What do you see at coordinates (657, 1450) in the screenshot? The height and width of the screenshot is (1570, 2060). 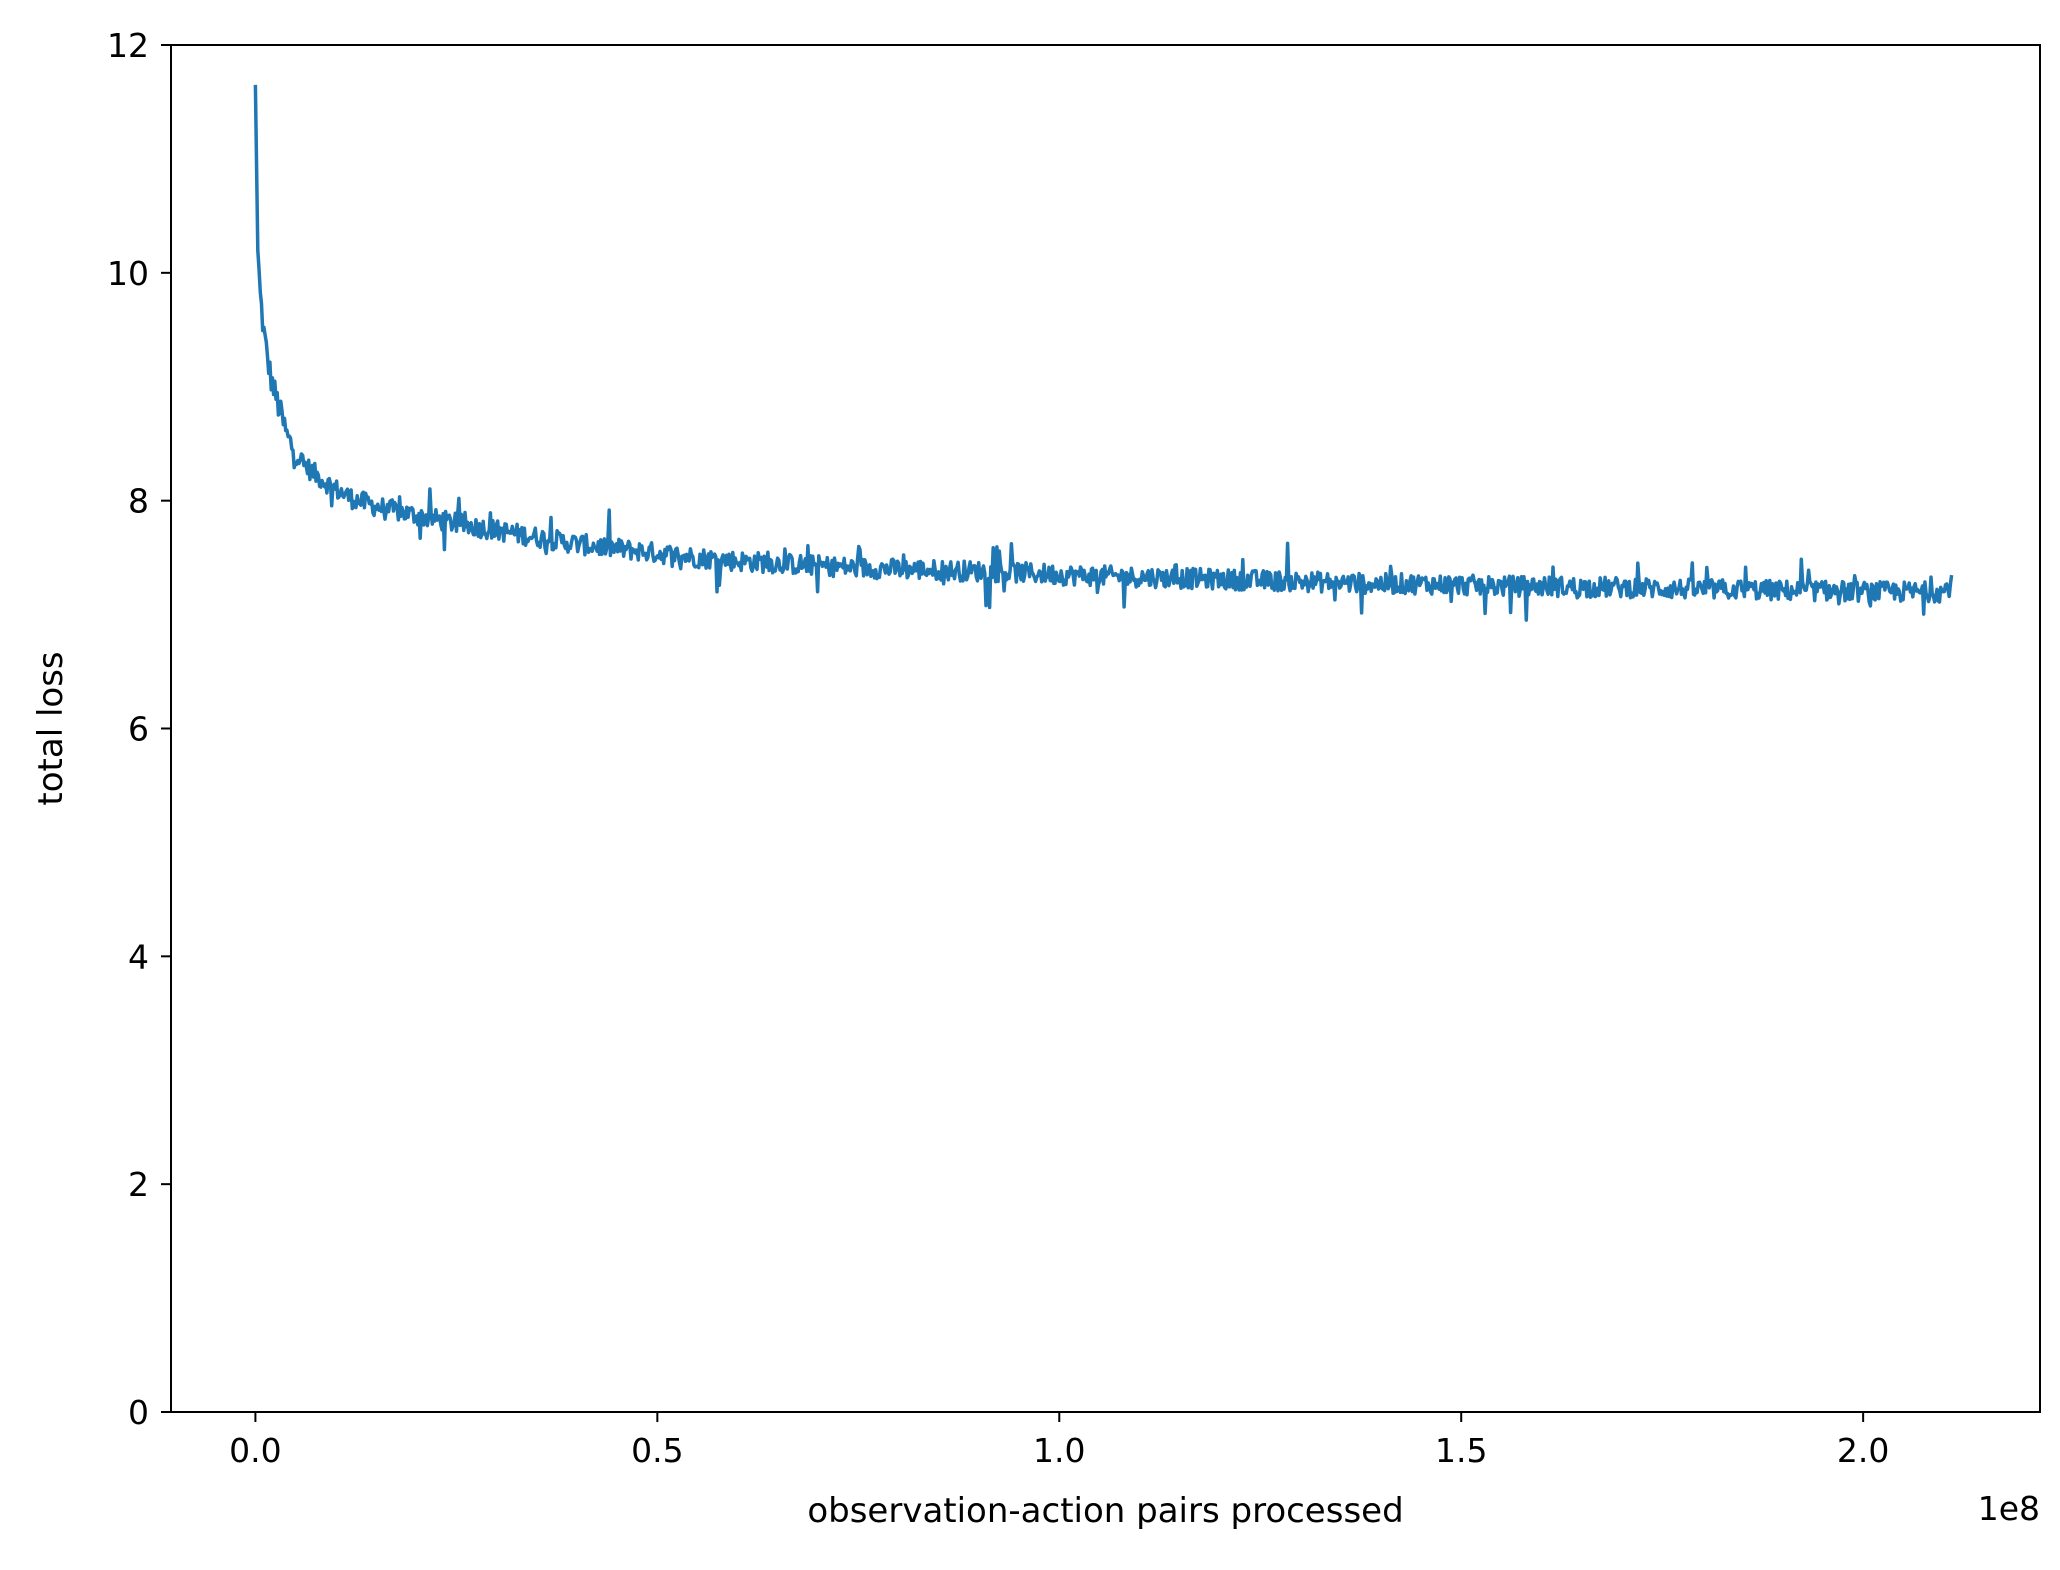 I see `x-tick-label: 0.5` at bounding box center [657, 1450].